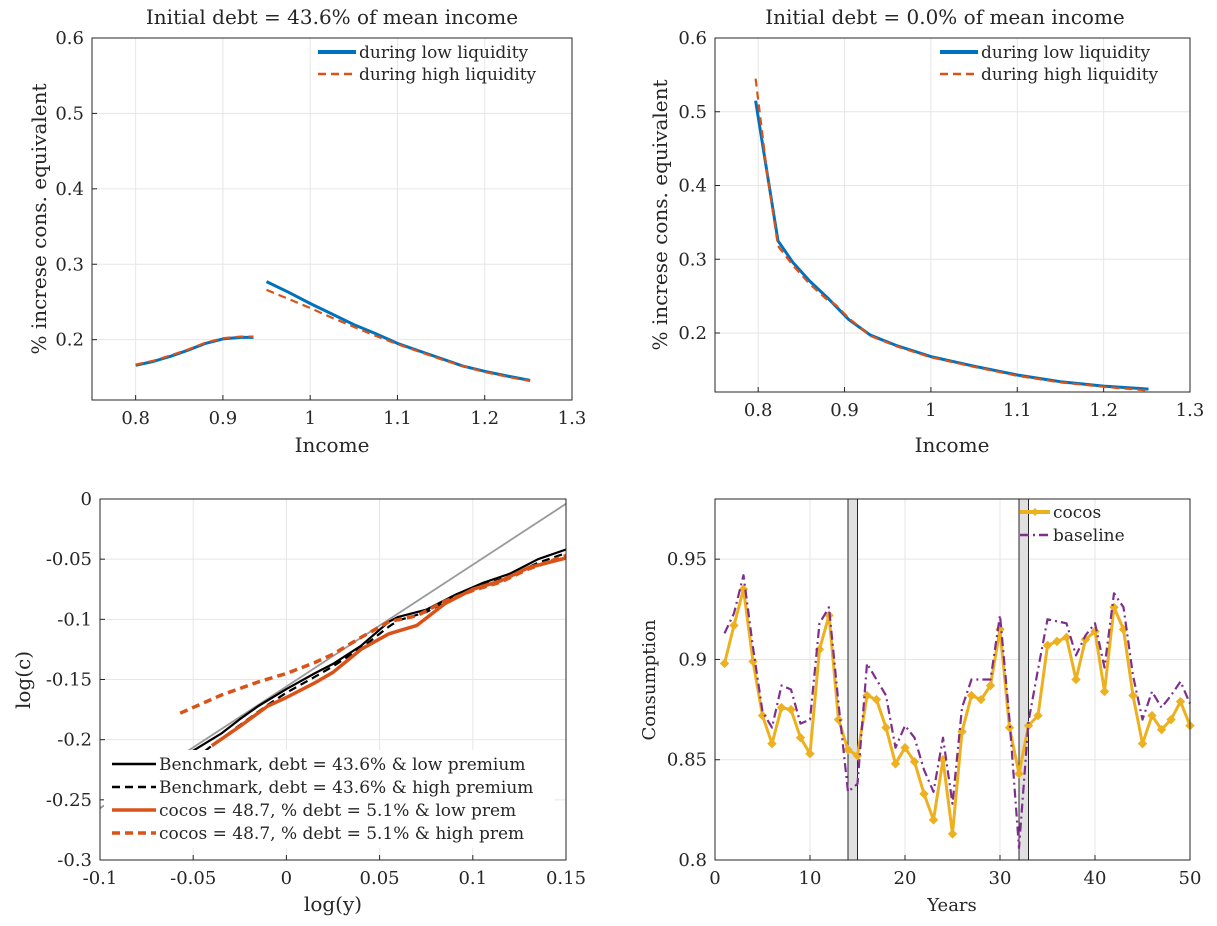  What do you see at coordinates (74, 740) in the screenshot?
I see `y-tick-label: -0.2` at bounding box center [74, 740].